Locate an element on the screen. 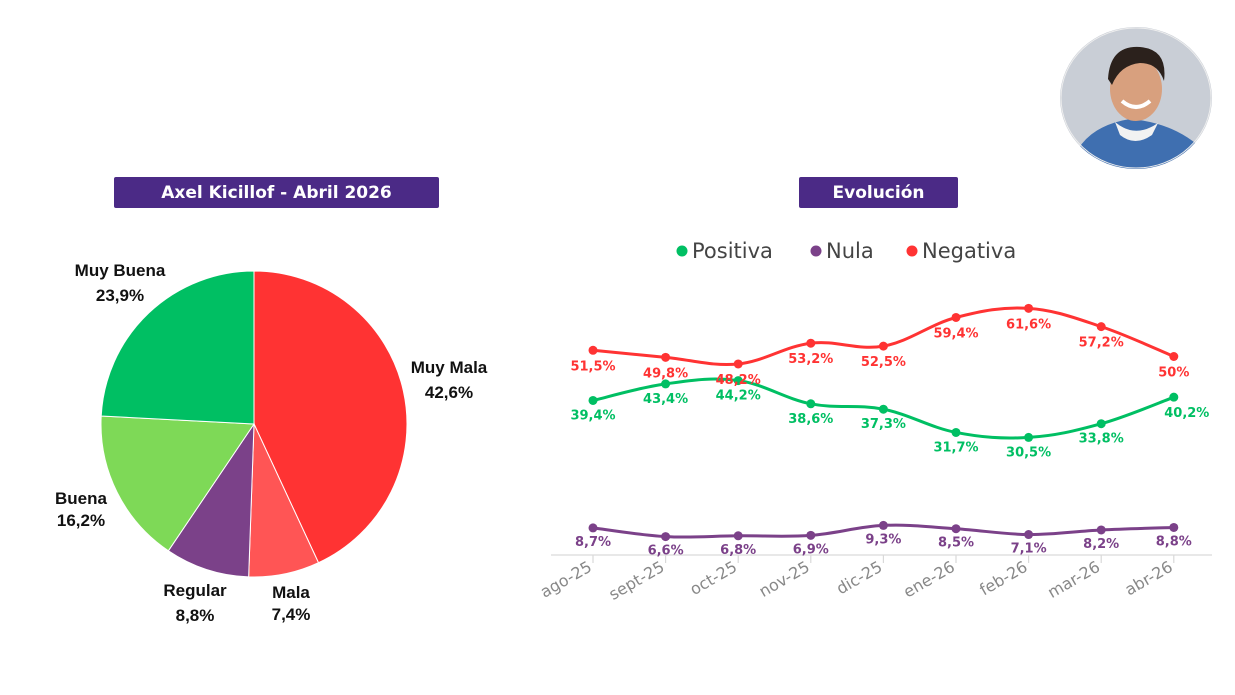  x-tick-sept-25: sept-25 is located at coordinates (636, 580).